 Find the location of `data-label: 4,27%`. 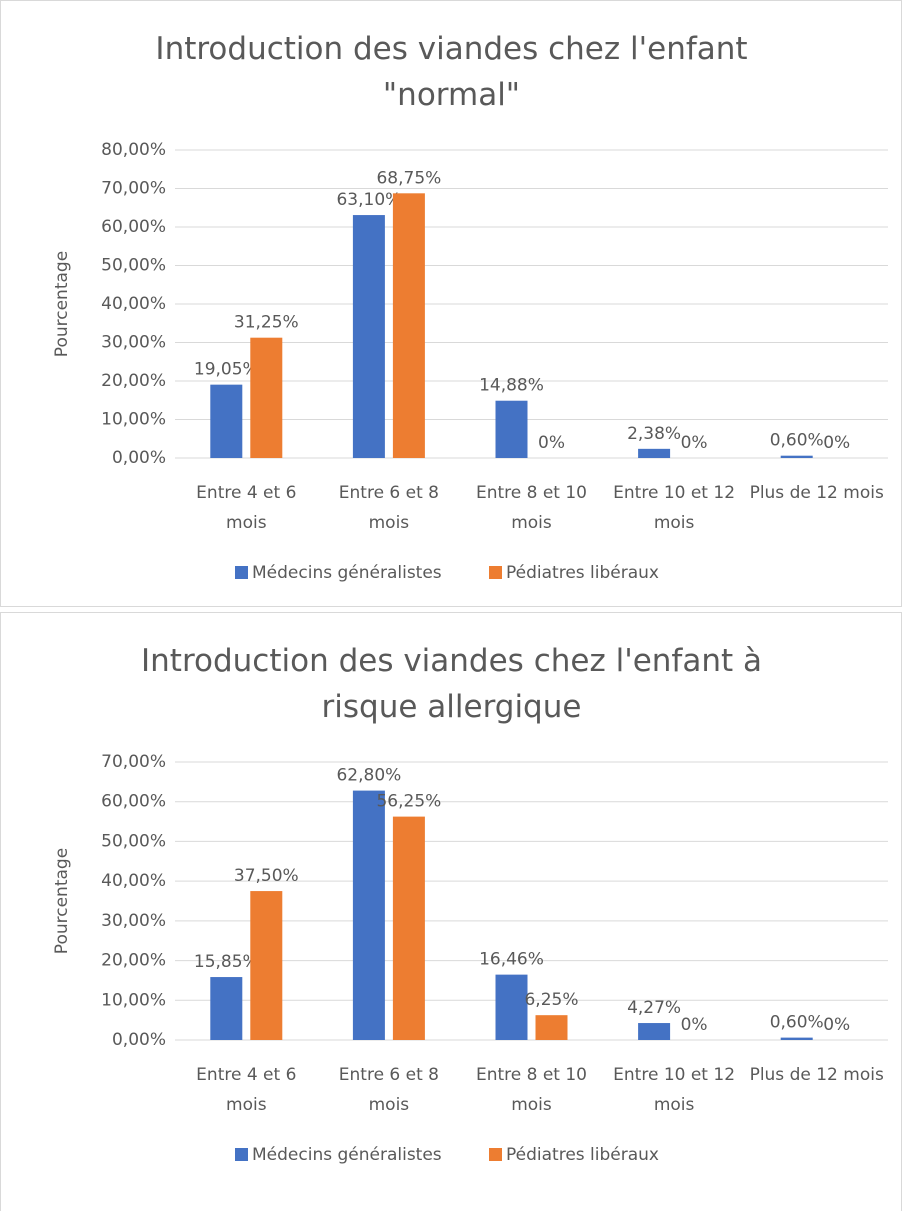

data-label: 4,27% is located at coordinates (654, 1008).